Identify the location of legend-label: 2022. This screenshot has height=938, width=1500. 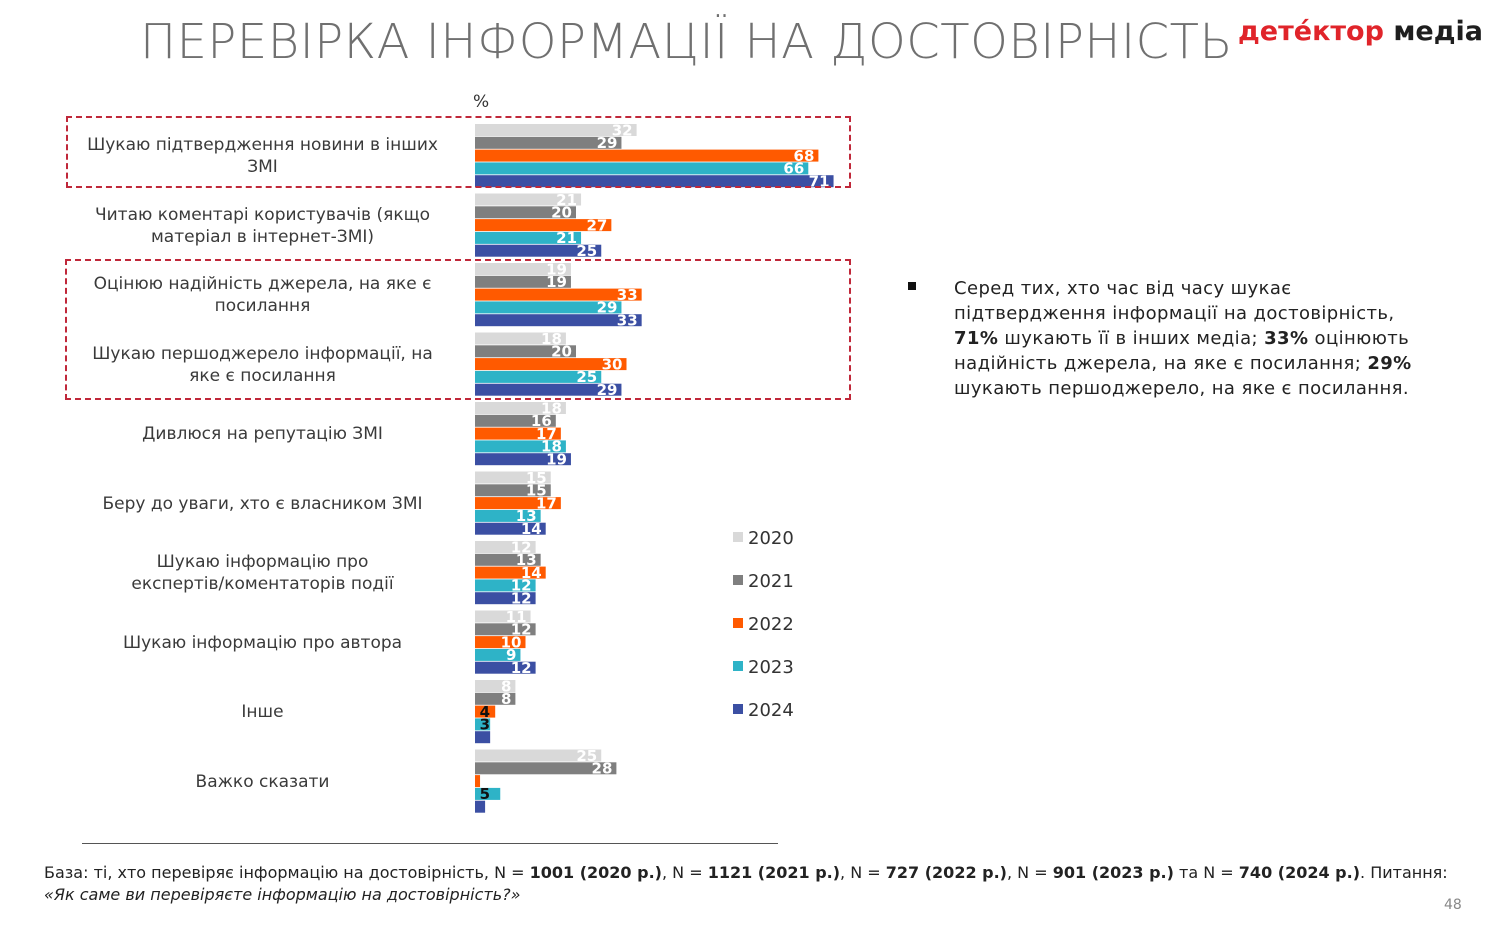
(771, 624).